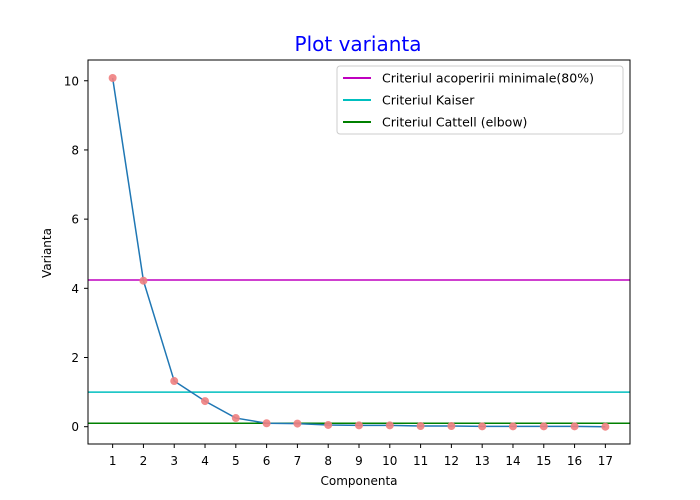 The image size is (700, 500). I want to click on x-tick-label: 7, so click(298, 461).